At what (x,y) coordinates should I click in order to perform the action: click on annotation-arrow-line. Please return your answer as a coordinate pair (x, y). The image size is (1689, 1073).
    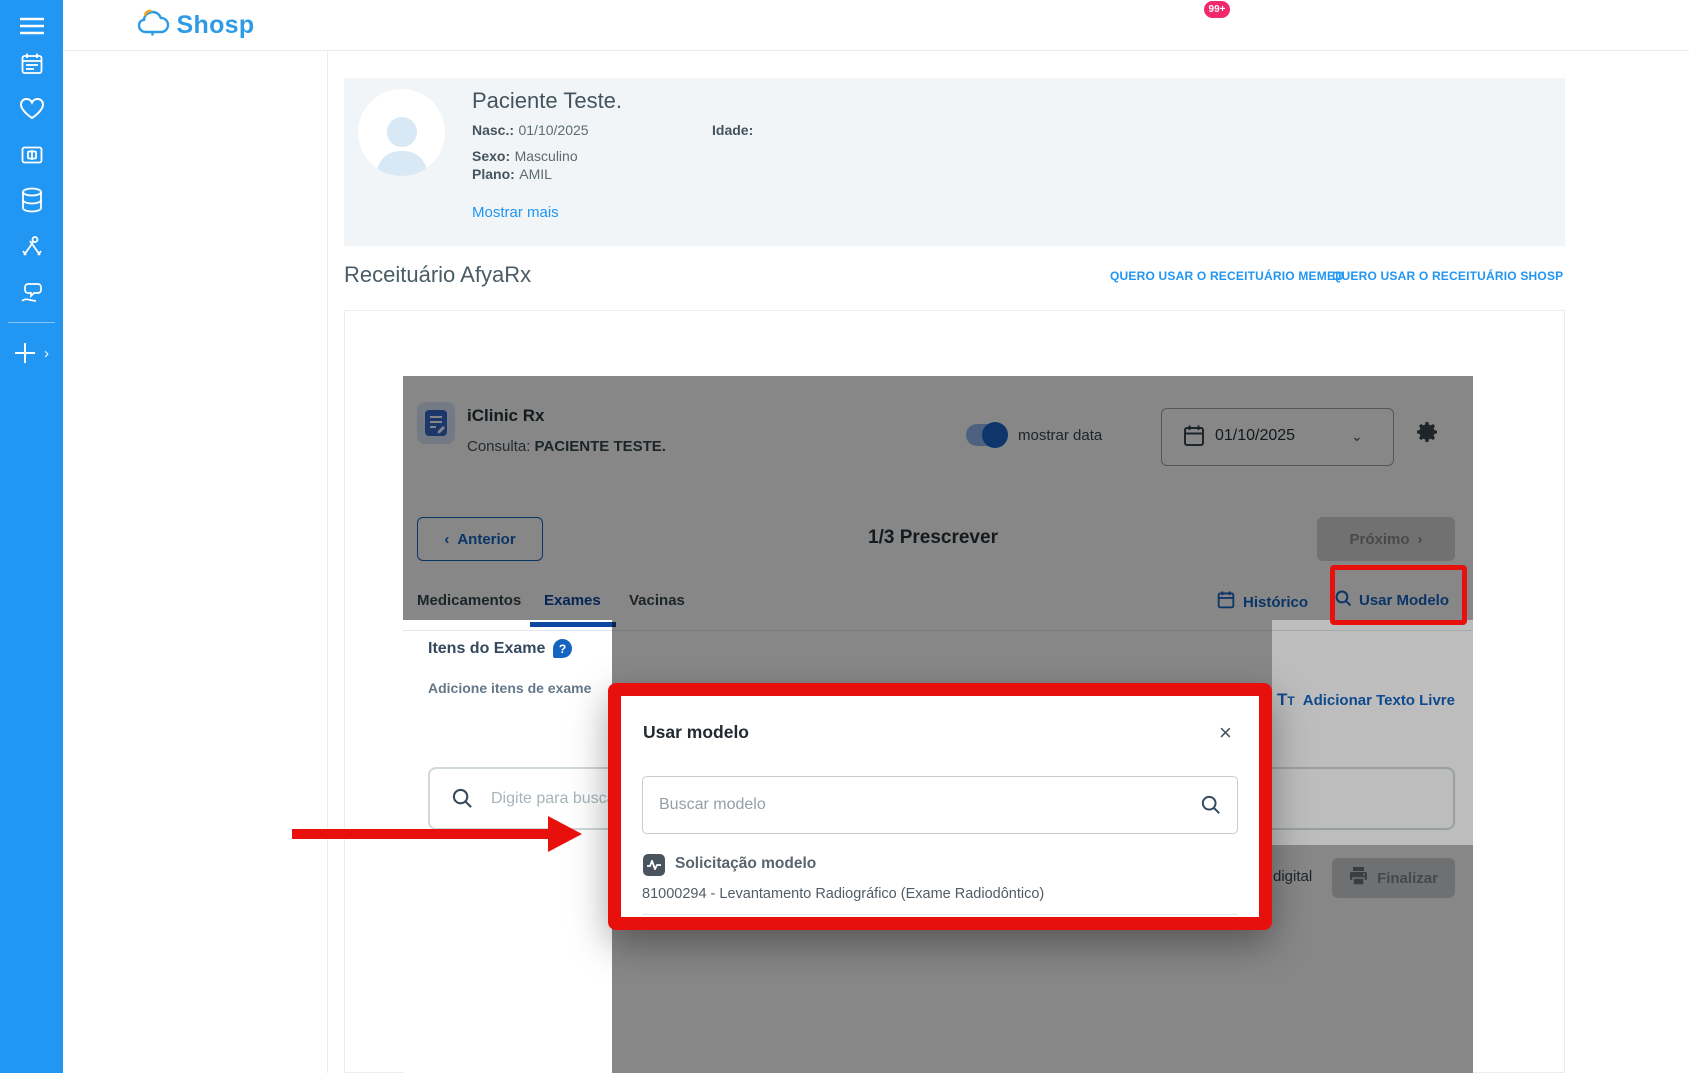
    Looking at the image, I should click on (421, 834).